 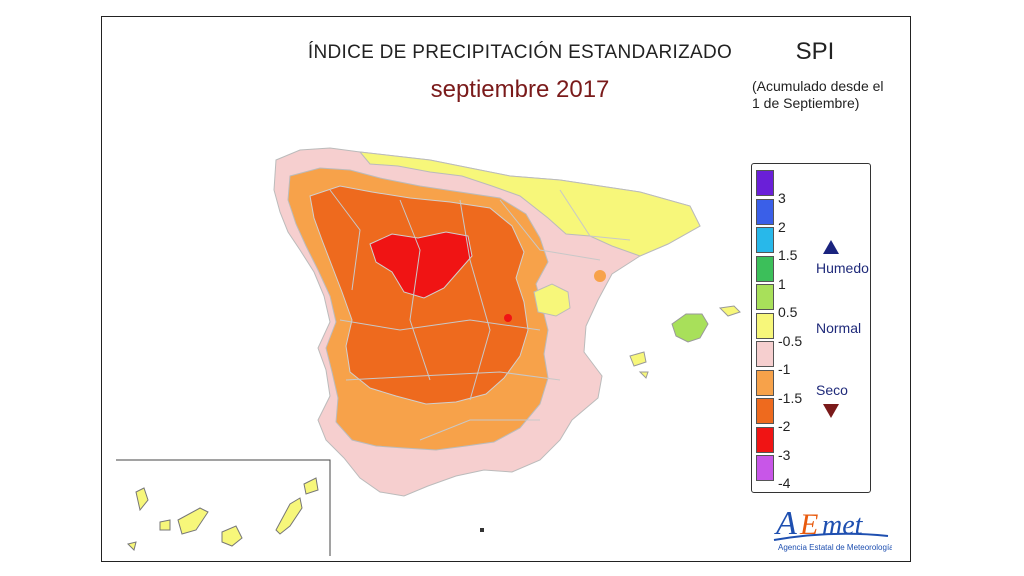 What do you see at coordinates (480, 315) in the screenshot?
I see `province-borders` at bounding box center [480, 315].